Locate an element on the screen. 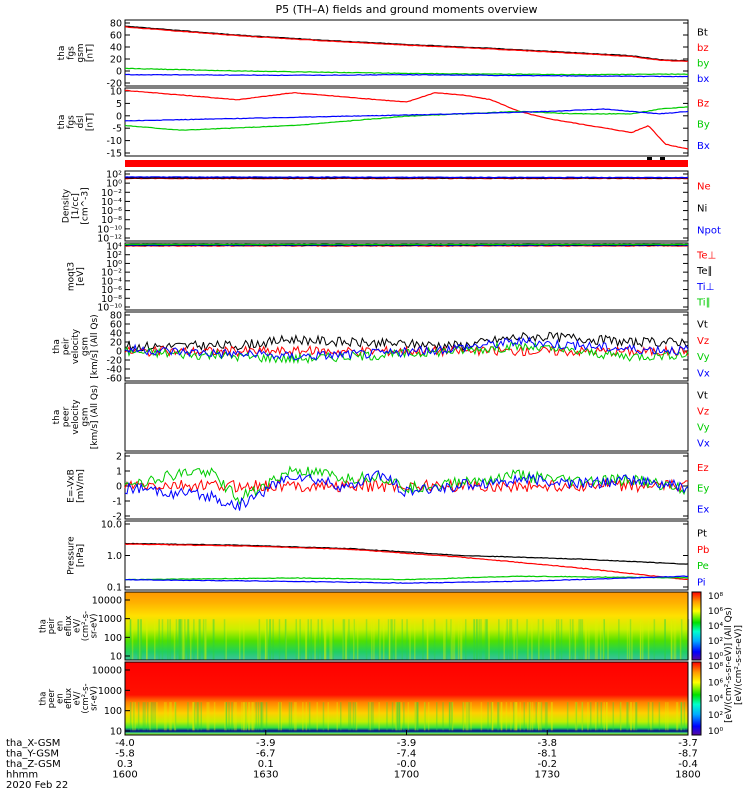  y-label-line: peir is located at coordinates (67, 346).